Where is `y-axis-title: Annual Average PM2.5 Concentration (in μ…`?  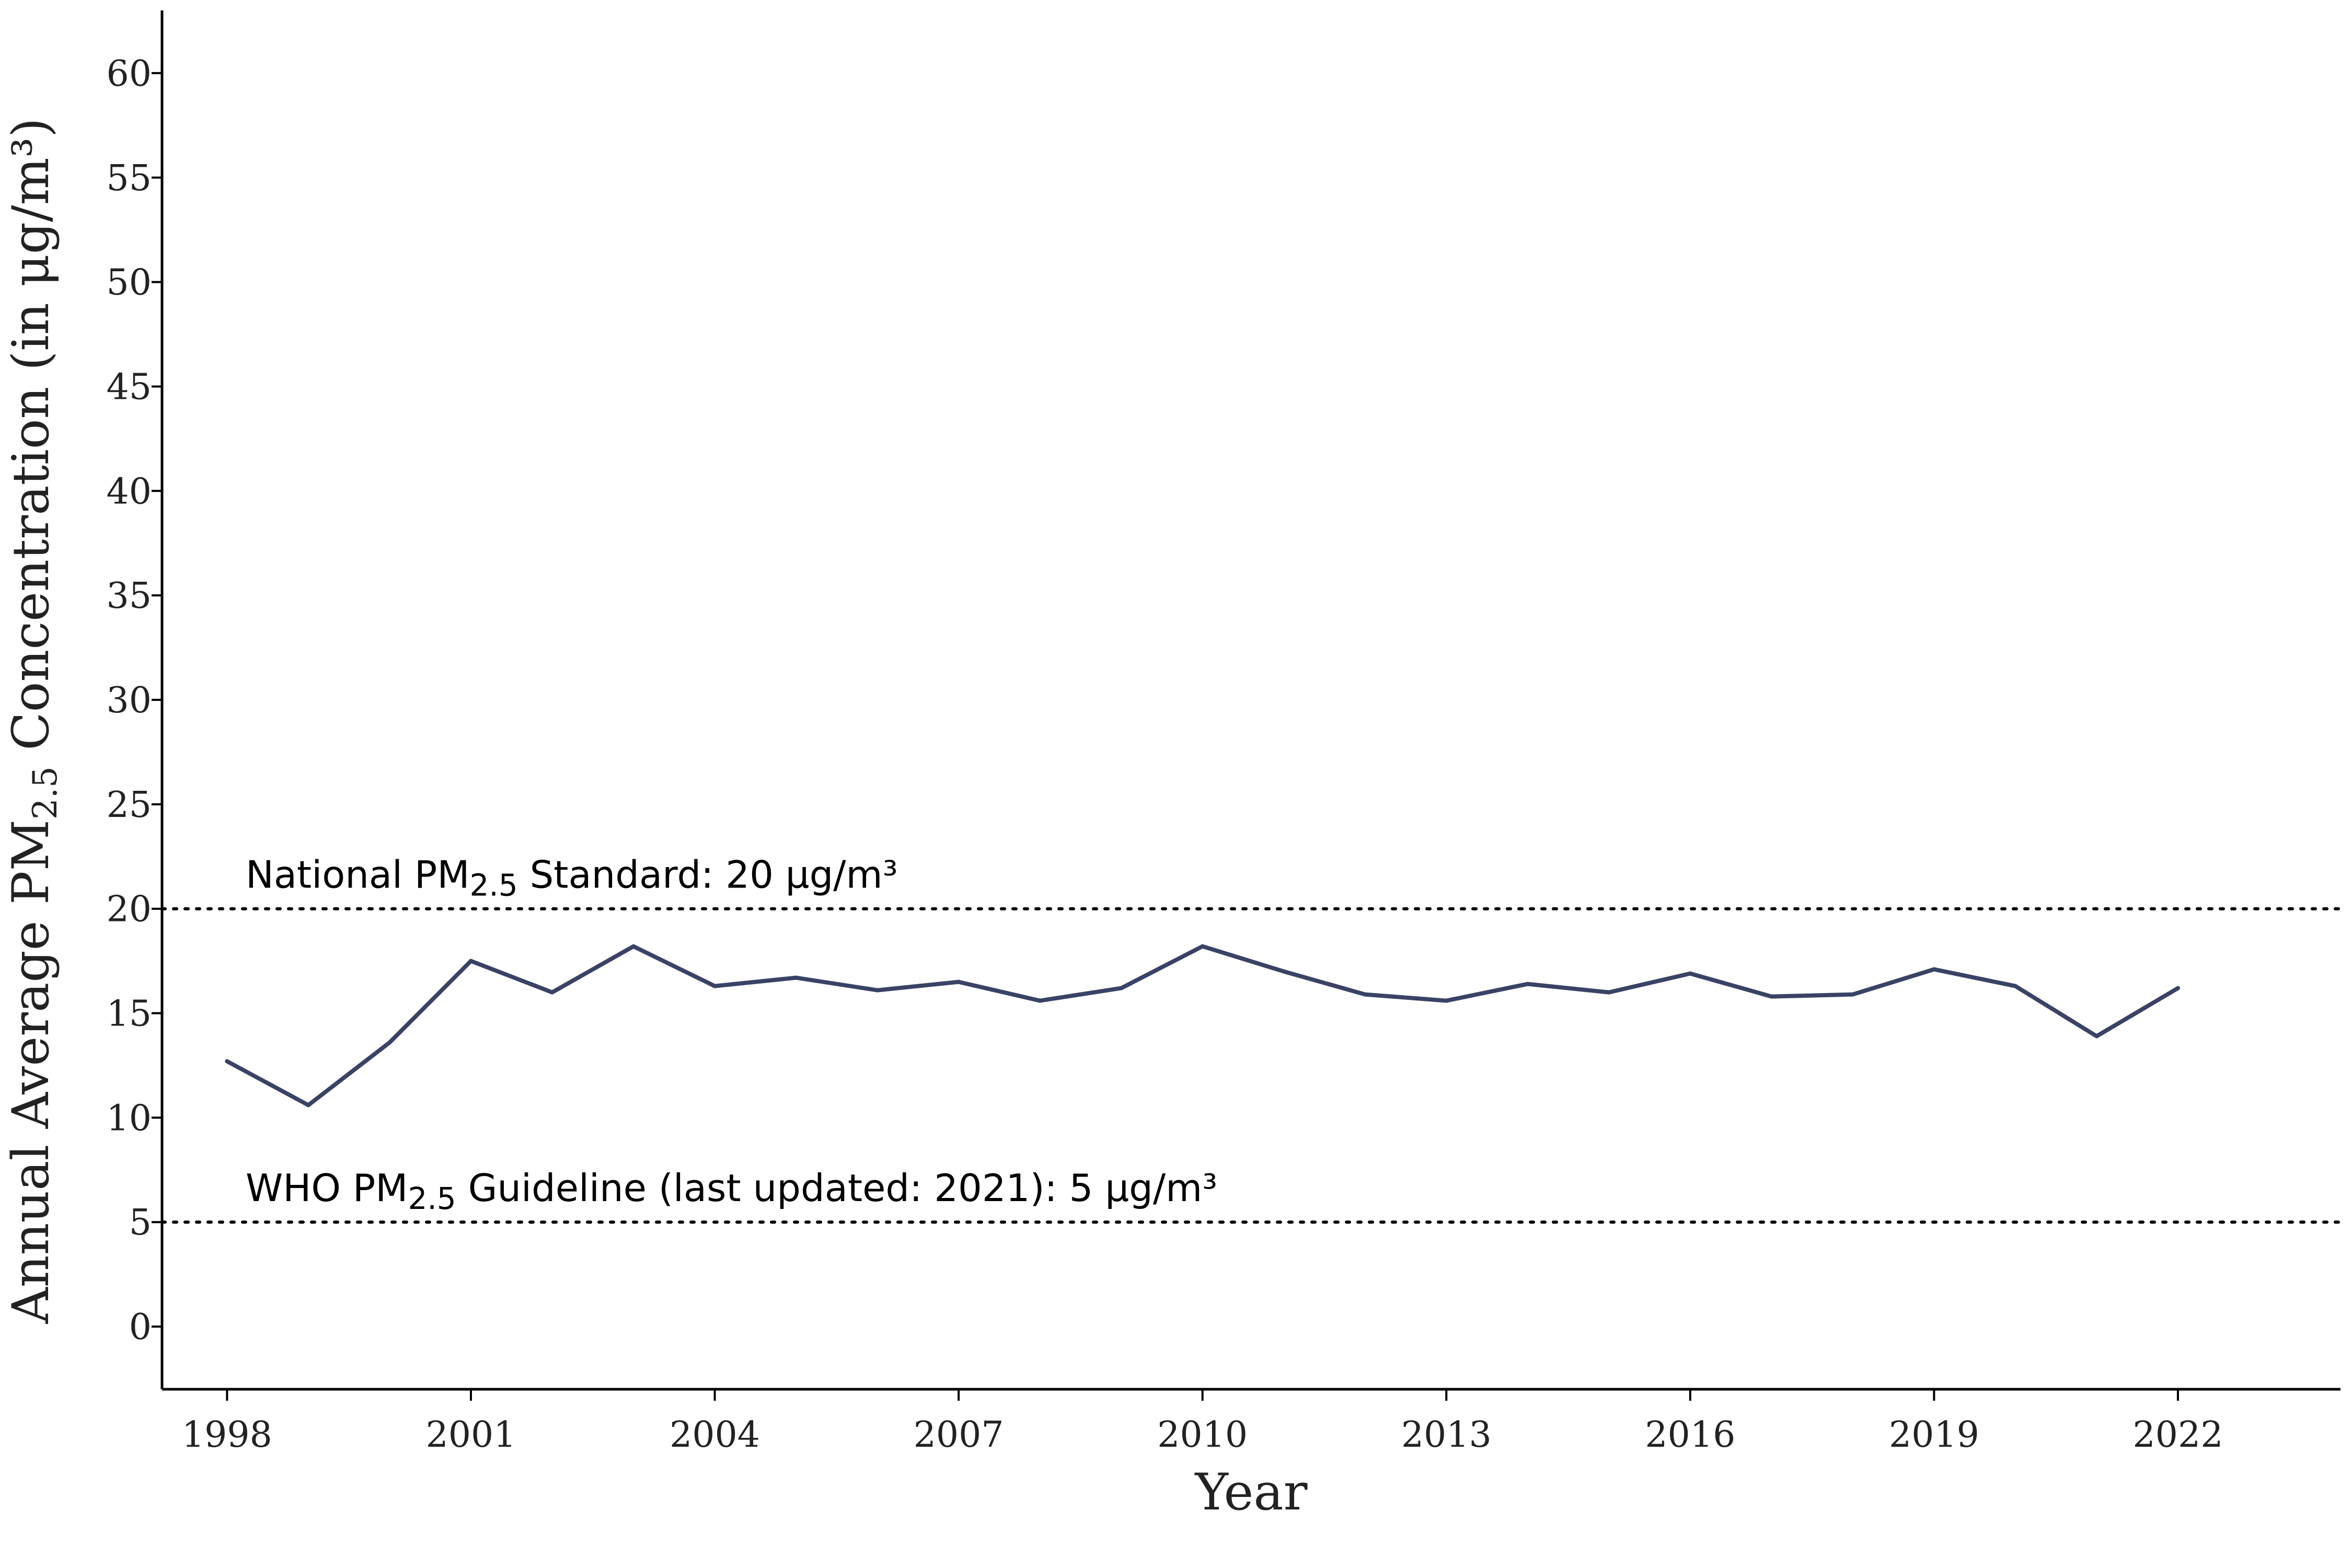 y-axis-title: Annual Average PM2.5 Concentration (in μ… is located at coordinates (33, 721).